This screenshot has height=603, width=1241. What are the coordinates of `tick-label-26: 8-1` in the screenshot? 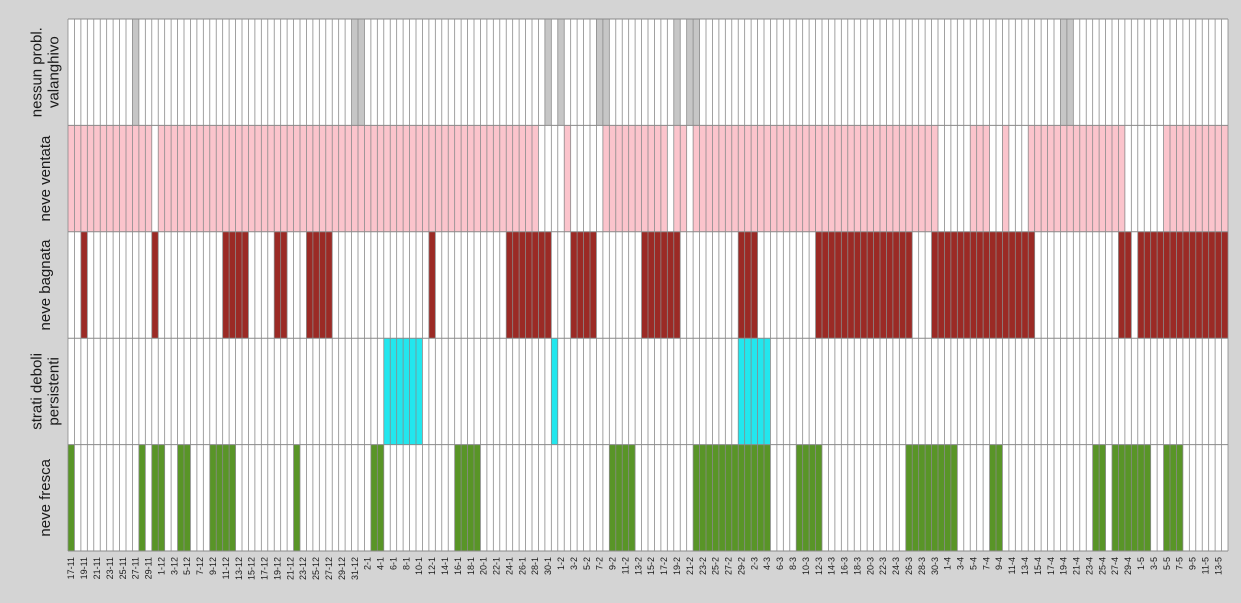 It's located at (406, 563).